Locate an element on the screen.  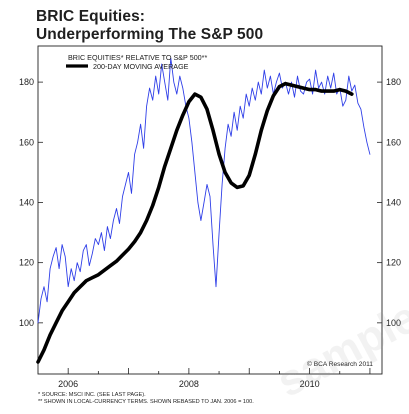
x-tick-label: 2010 is located at coordinates (310, 384).